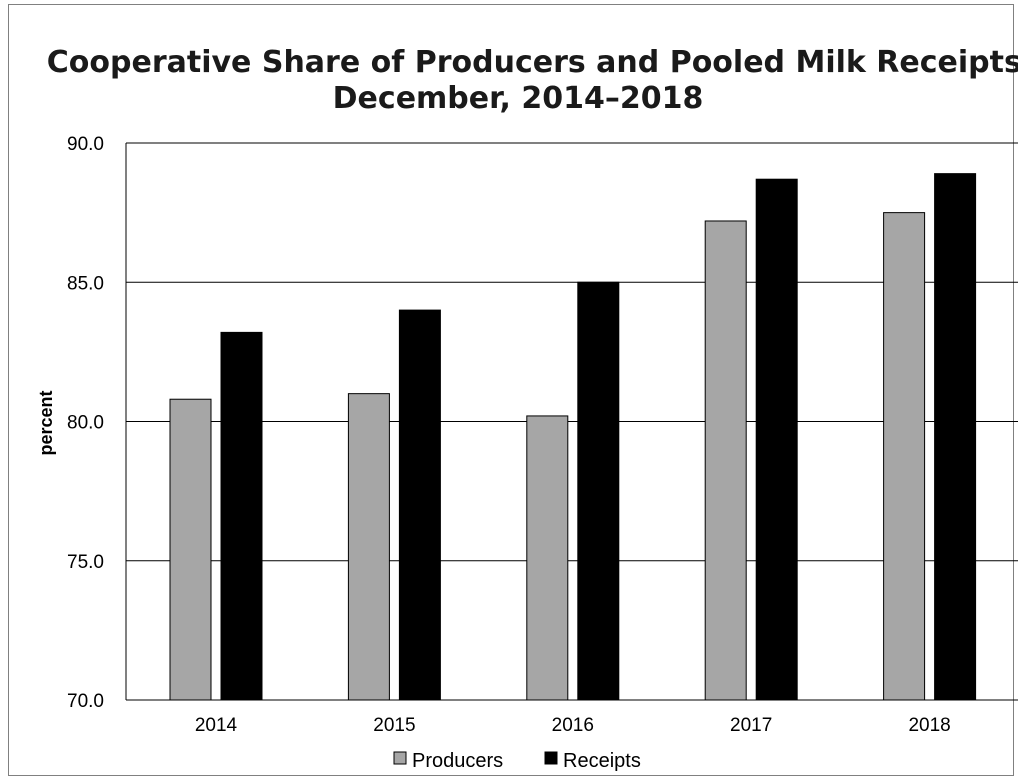 This screenshot has height=778, width=1018. Describe the element at coordinates (551, 758) in the screenshot. I see `legend-swatch-receipts` at that location.